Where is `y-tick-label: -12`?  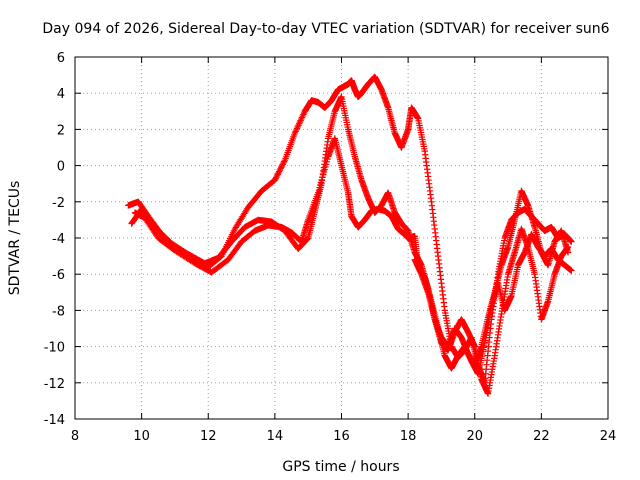
y-tick-label: -12 is located at coordinates (54, 384).